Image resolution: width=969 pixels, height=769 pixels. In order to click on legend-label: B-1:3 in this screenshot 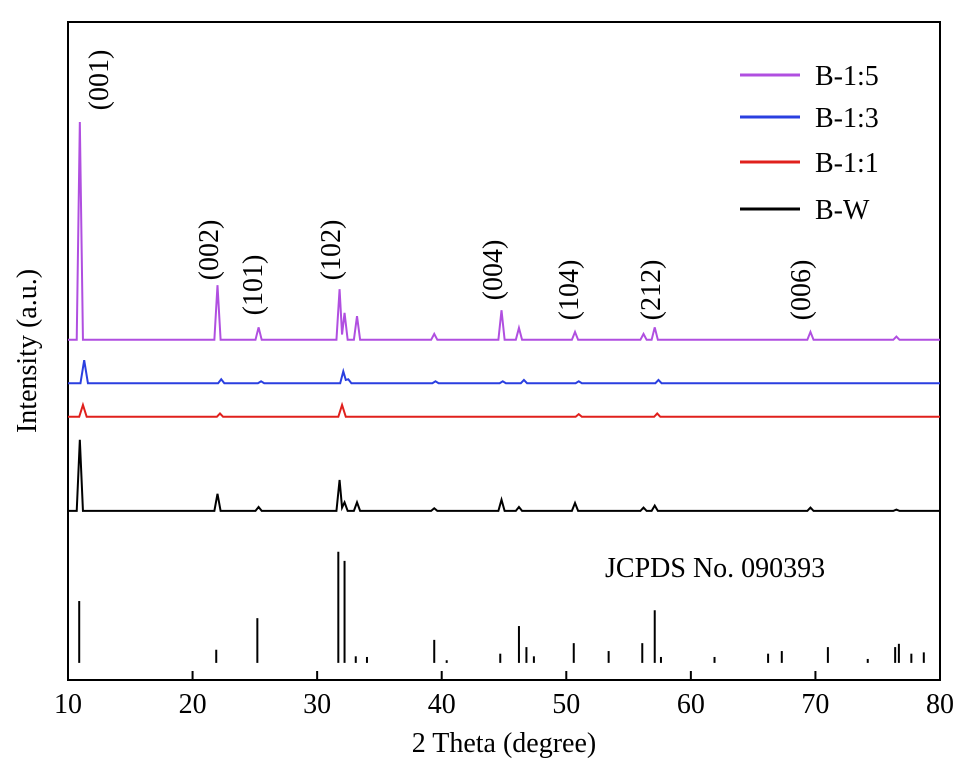, I will do `click(847, 118)`.